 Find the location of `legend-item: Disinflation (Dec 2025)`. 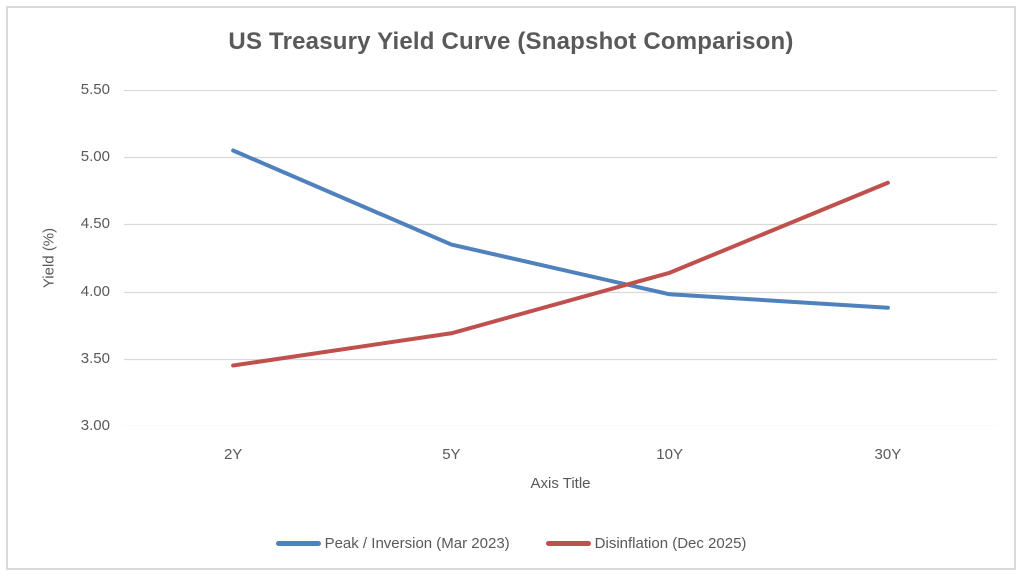

legend-item: Disinflation (Dec 2025) is located at coordinates (646, 543).